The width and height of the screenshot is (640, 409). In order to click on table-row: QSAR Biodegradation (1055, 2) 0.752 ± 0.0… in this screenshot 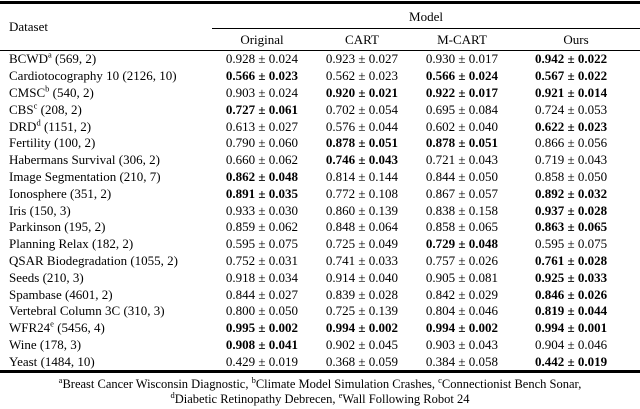, I will do `click(320, 261)`.